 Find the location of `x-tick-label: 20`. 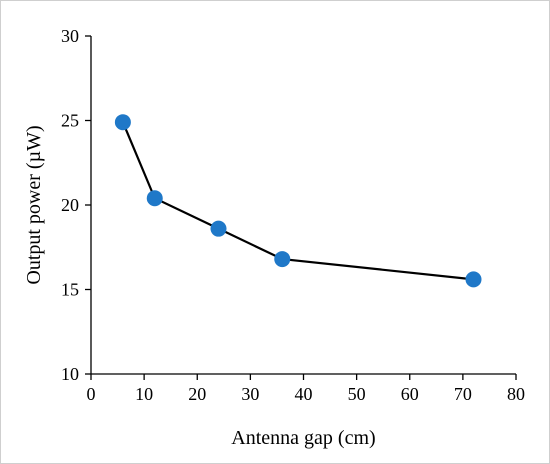

x-tick-label: 20 is located at coordinates (197, 394).